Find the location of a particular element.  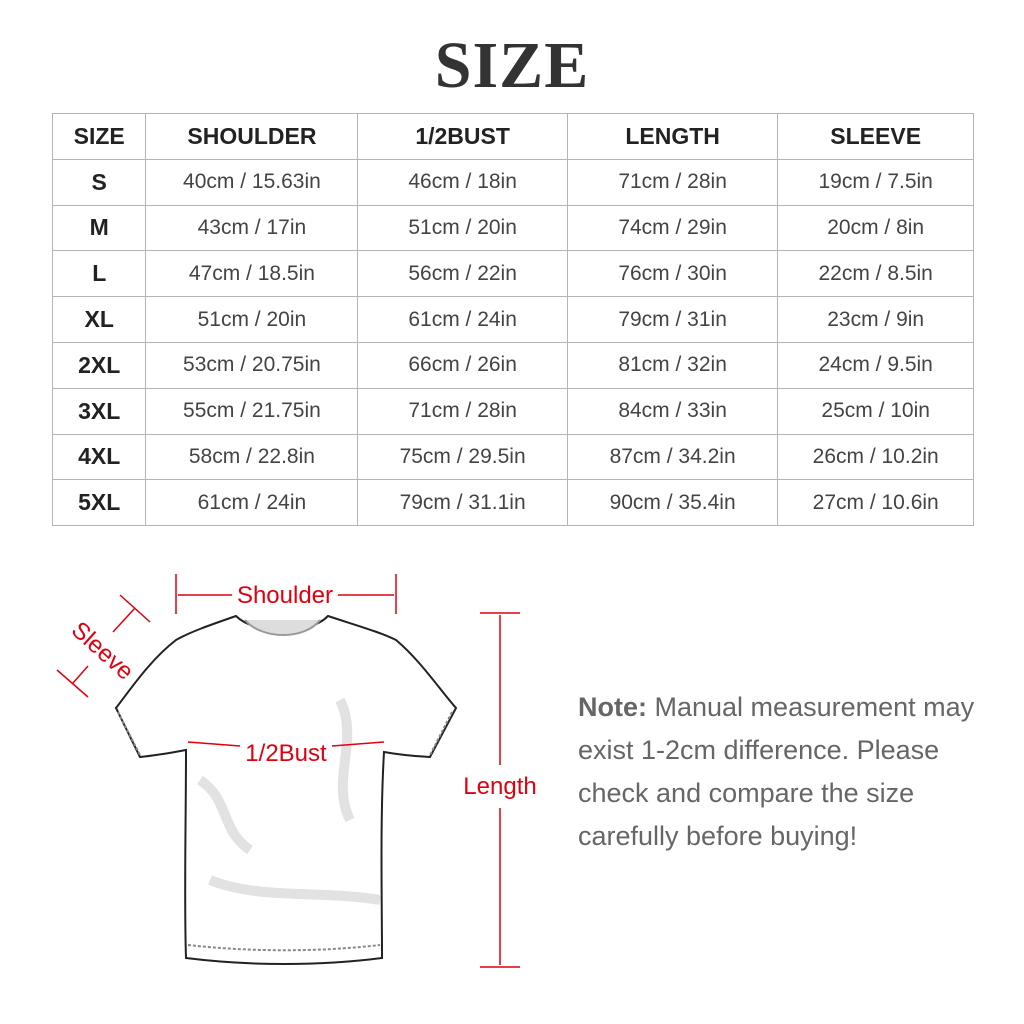

measurement-cell: 40cm / 15.63in is located at coordinates (252, 182).